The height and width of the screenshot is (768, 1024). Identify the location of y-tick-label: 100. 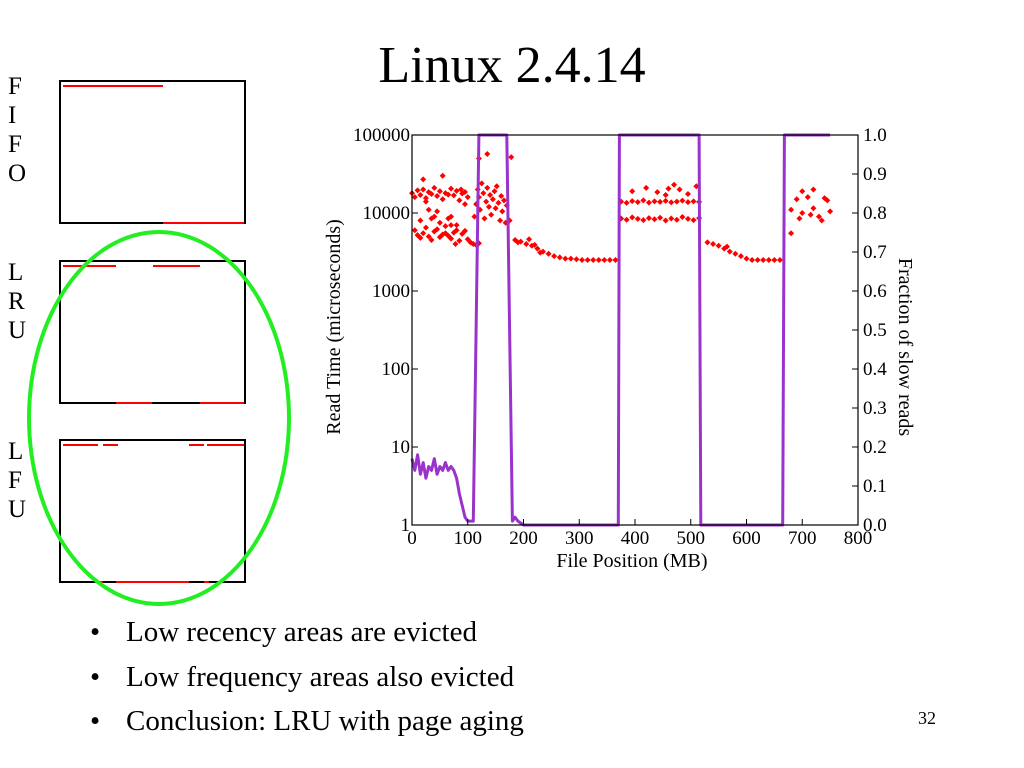
(396, 369).